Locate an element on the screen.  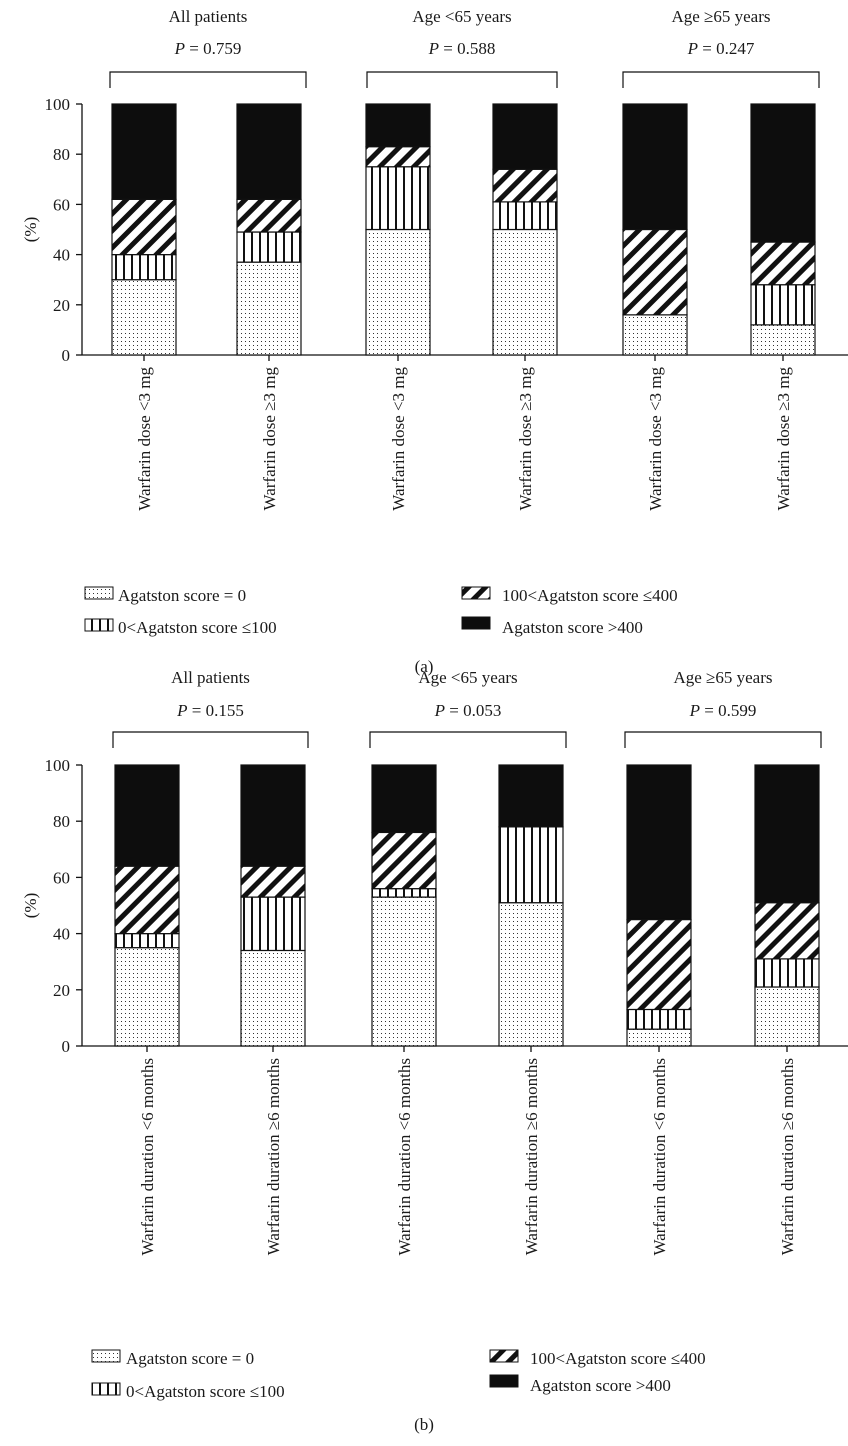
p-number: = 0.247 is located at coordinates (726, 48).